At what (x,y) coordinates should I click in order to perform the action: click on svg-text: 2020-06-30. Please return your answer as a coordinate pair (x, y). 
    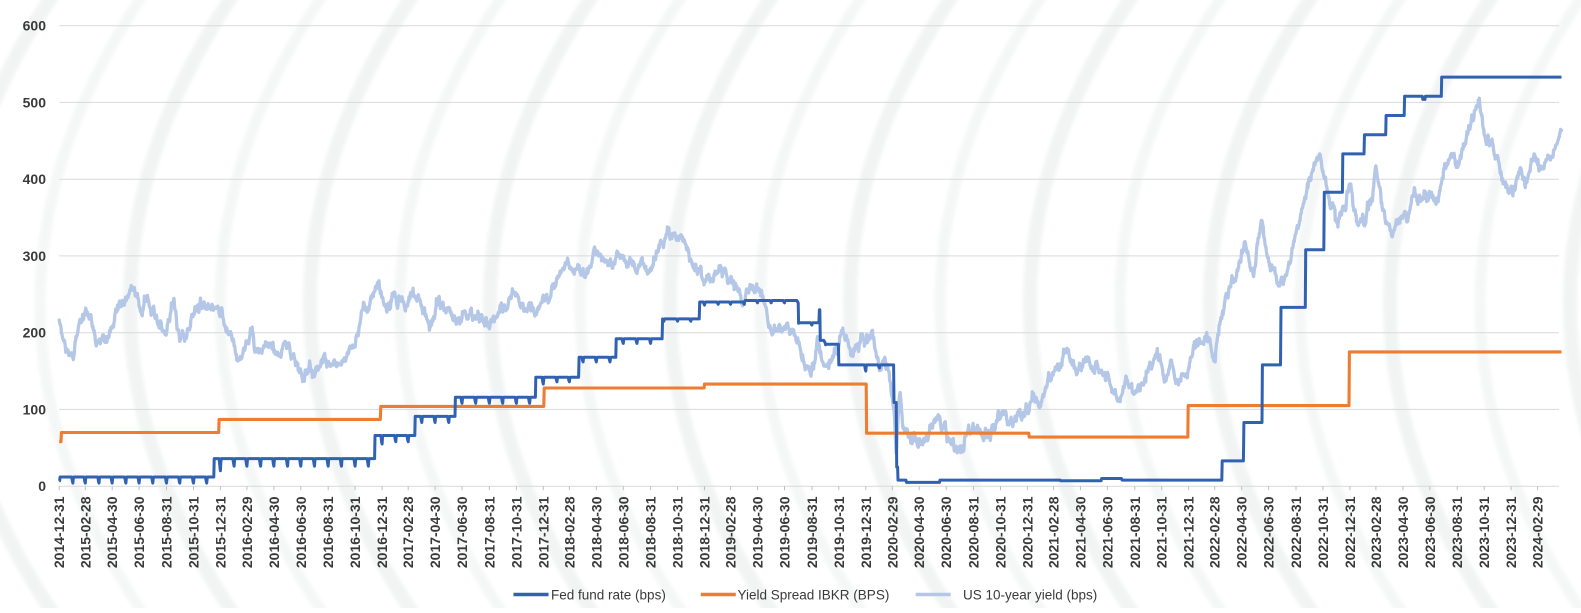
    Looking at the image, I should click on (946, 532).